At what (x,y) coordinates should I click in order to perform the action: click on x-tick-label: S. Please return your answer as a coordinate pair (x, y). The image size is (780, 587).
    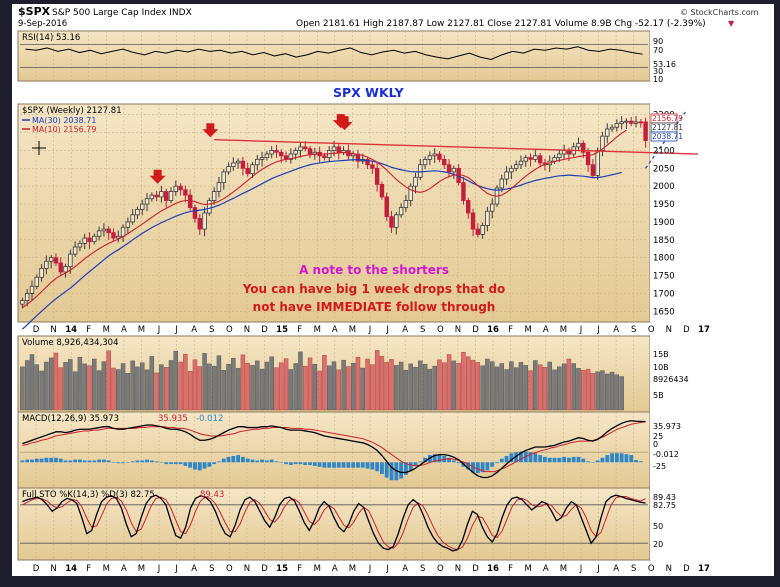
    Looking at the image, I should click on (211, 330).